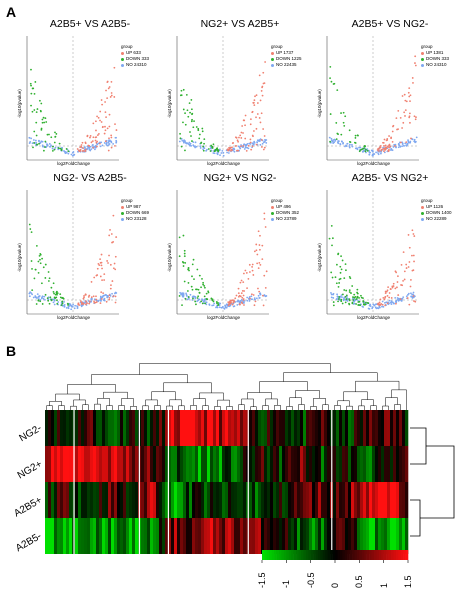 The height and width of the screenshot is (595, 474). Describe the element at coordinates (285, 207) in the screenshot. I see `legend-item-up: UP 496` at that location.